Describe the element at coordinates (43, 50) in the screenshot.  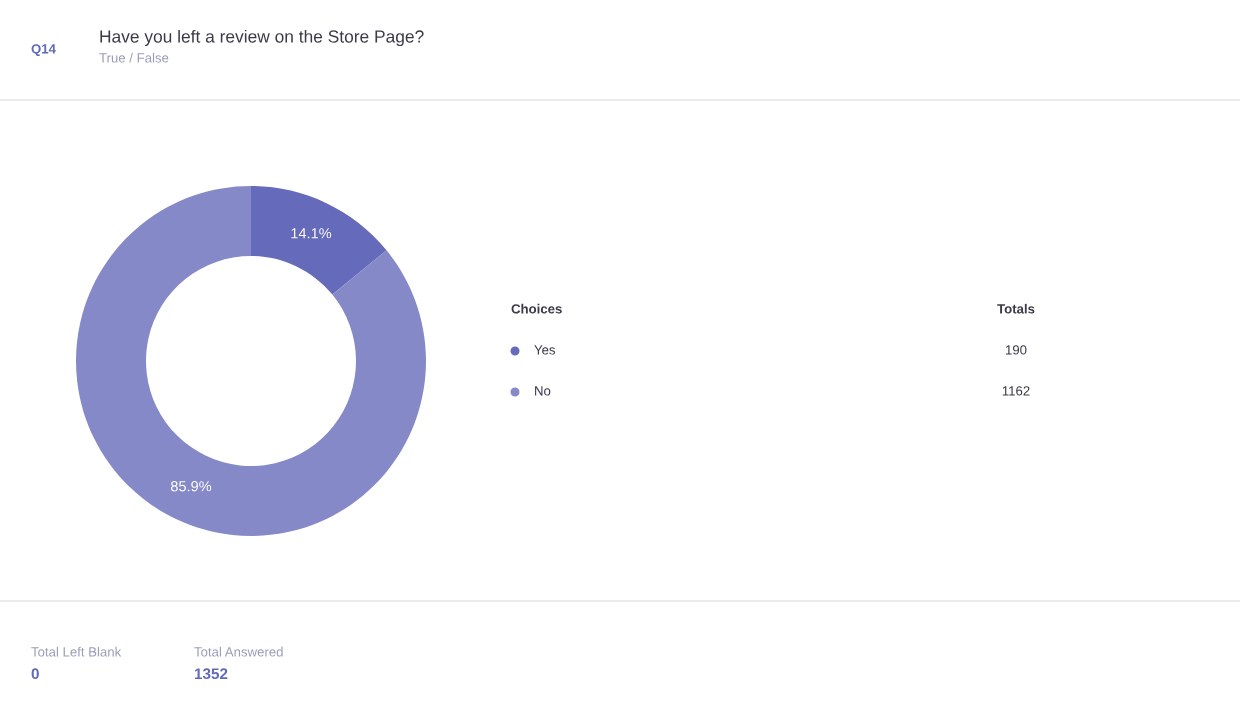
I see `text: Q14` at that location.